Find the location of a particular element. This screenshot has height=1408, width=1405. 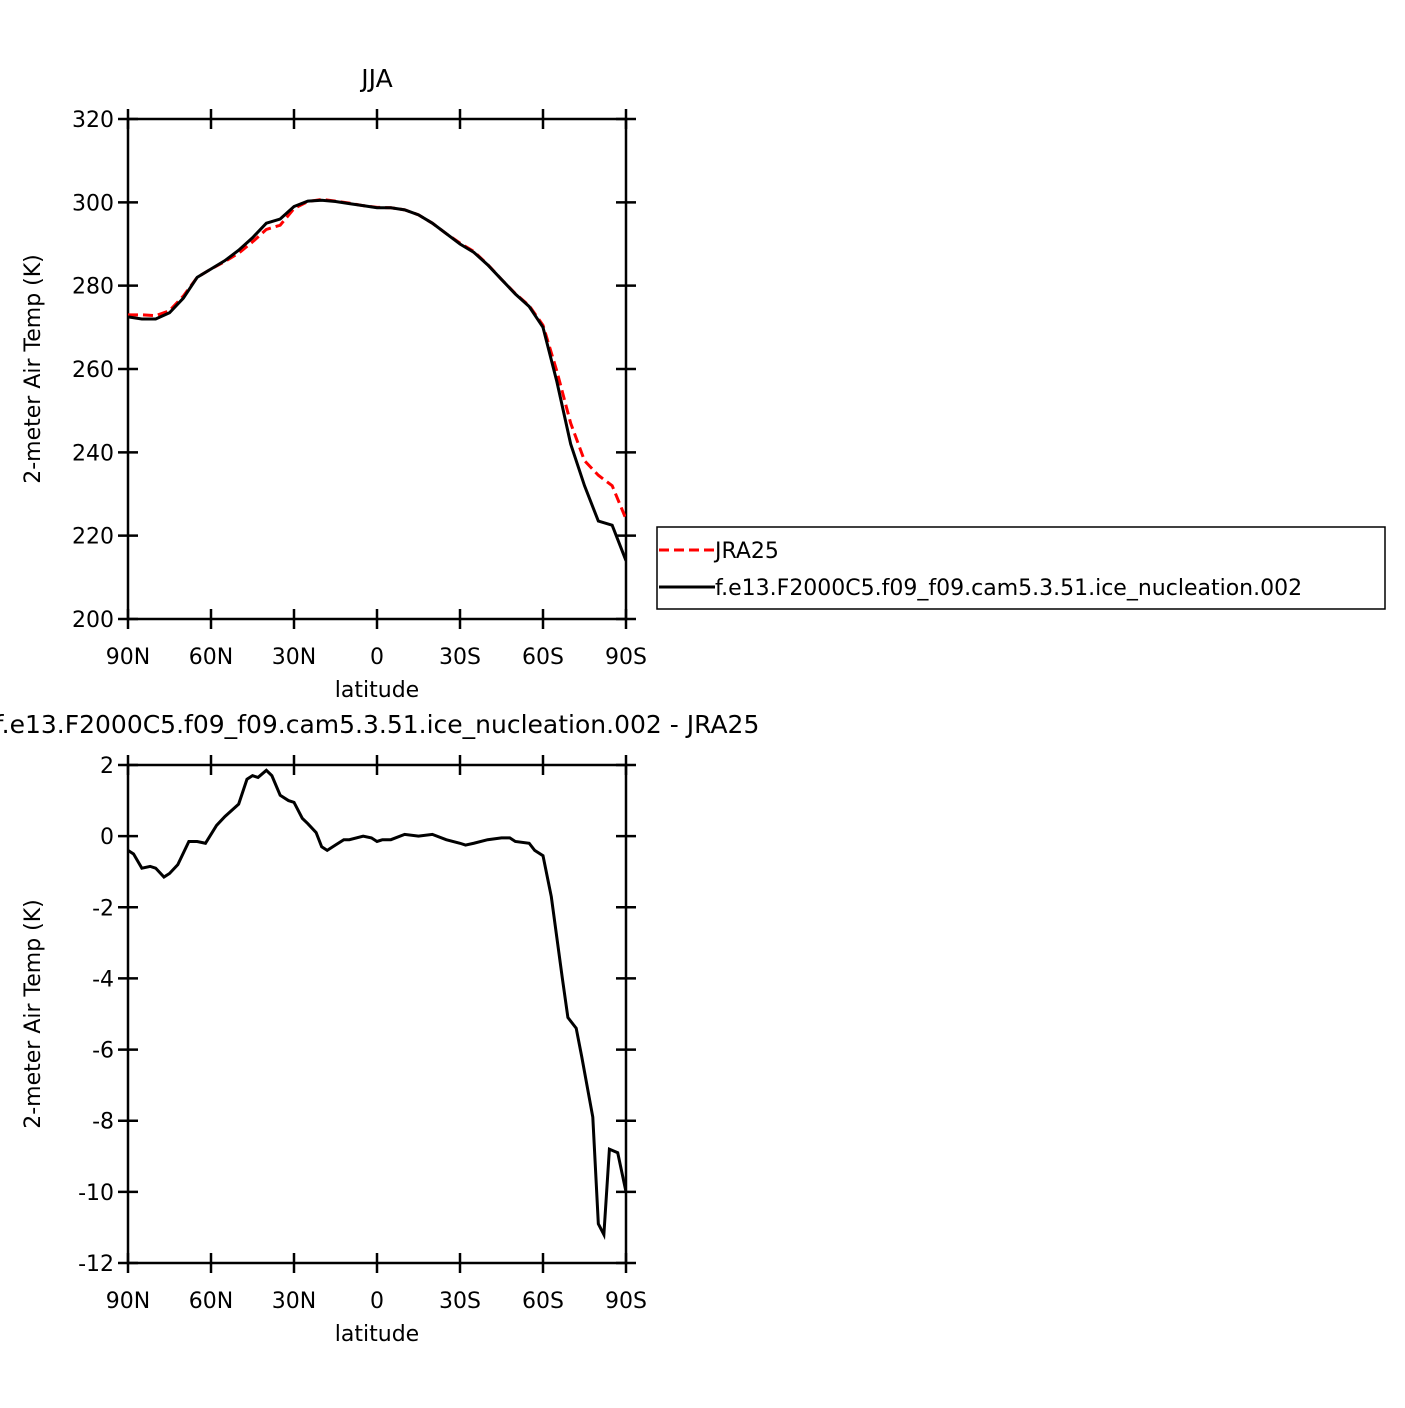

y-tick-label: -10 is located at coordinates (96, 1193).